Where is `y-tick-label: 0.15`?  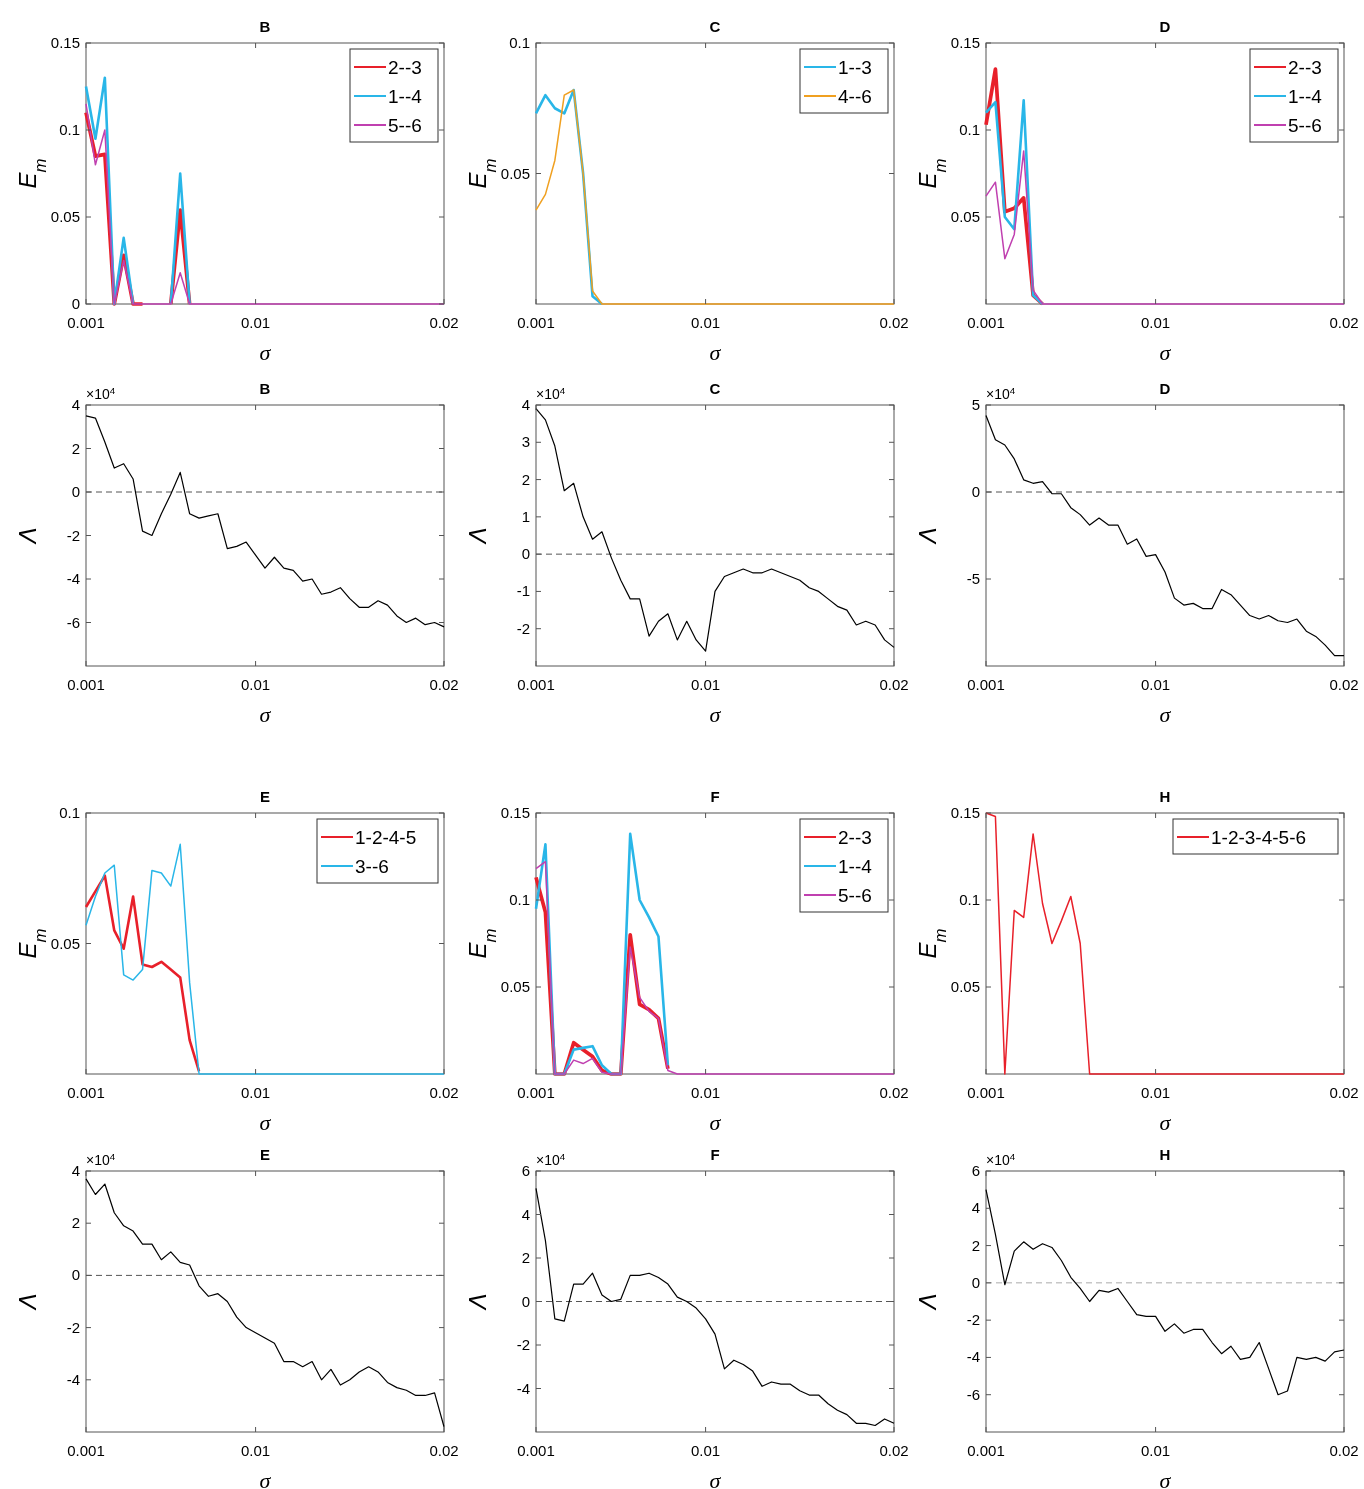
y-tick-label: 0.15 is located at coordinates (65, 42).